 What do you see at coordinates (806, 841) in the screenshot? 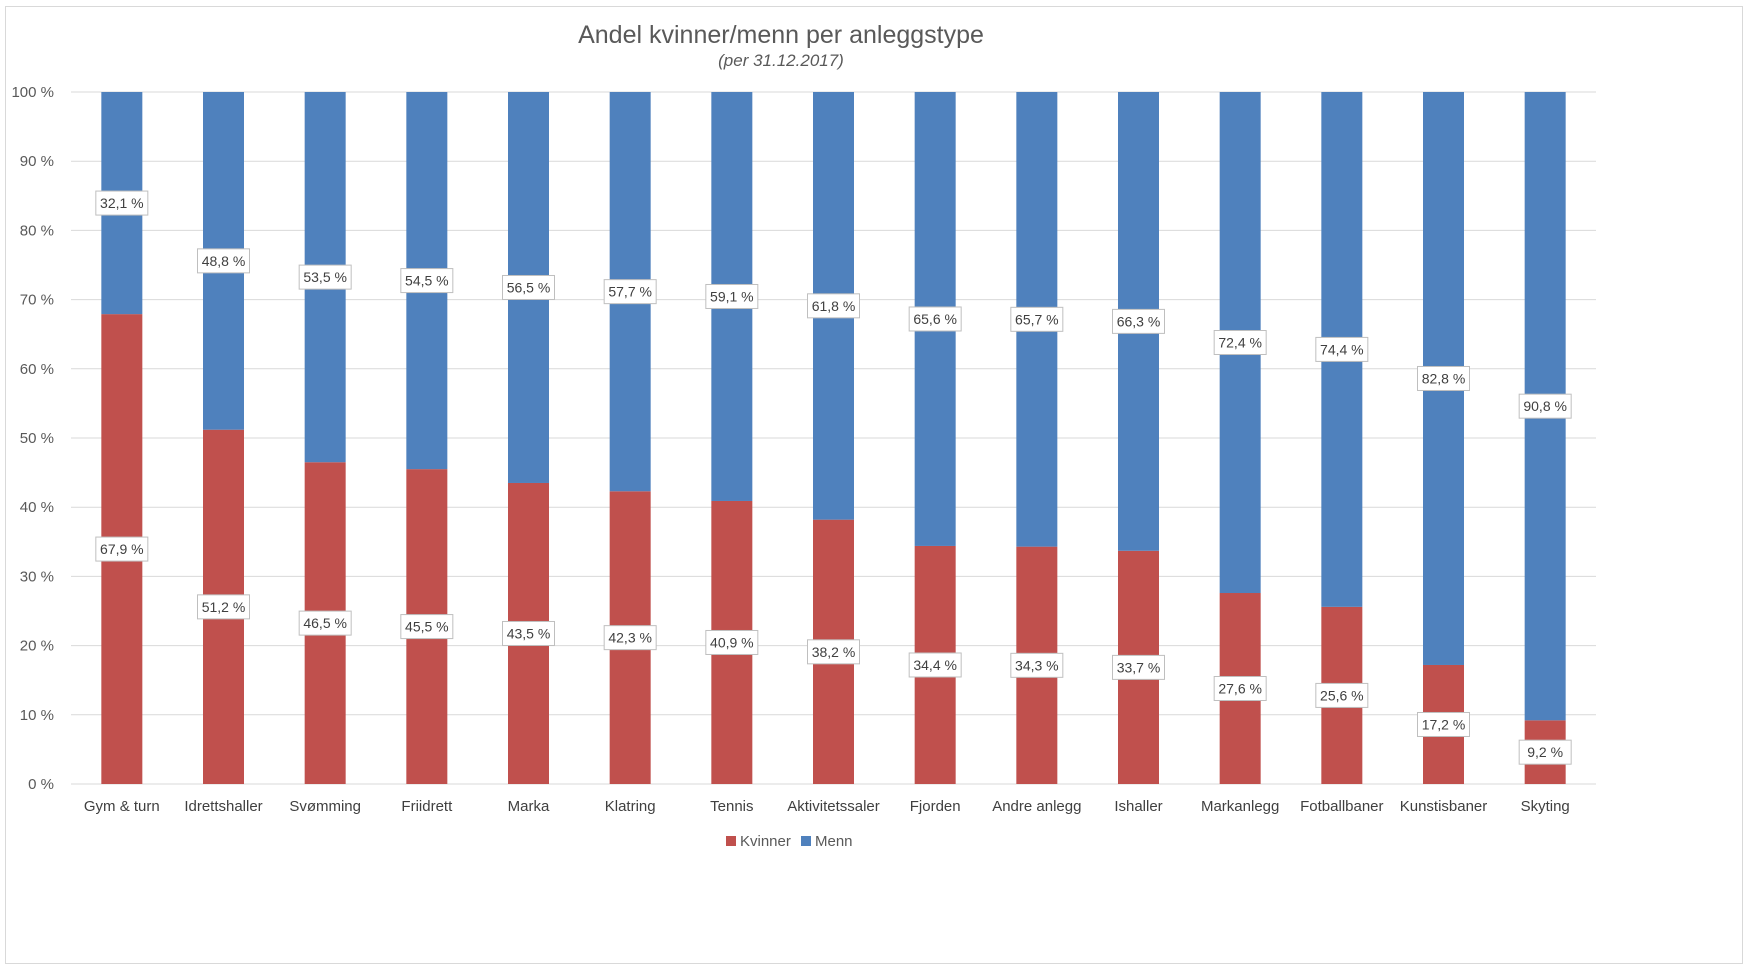
I see `legend-swatch-menn` at bounding box center [806, 841].